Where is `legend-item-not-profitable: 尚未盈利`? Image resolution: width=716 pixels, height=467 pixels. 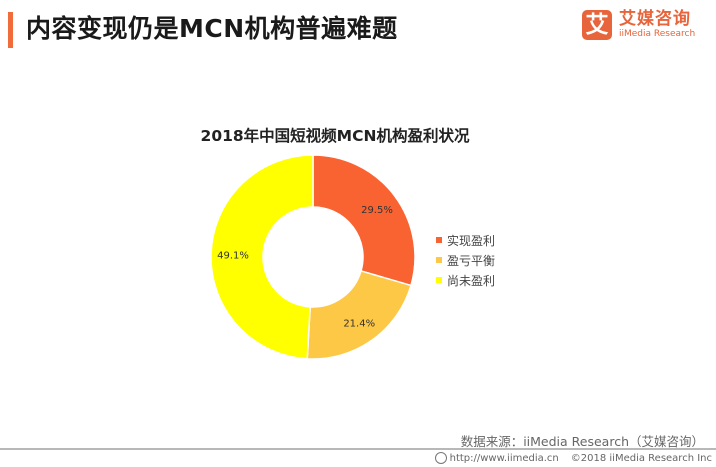
legend-item-not-profitable: 尚未盈利 is located at coordinates (465, 280).